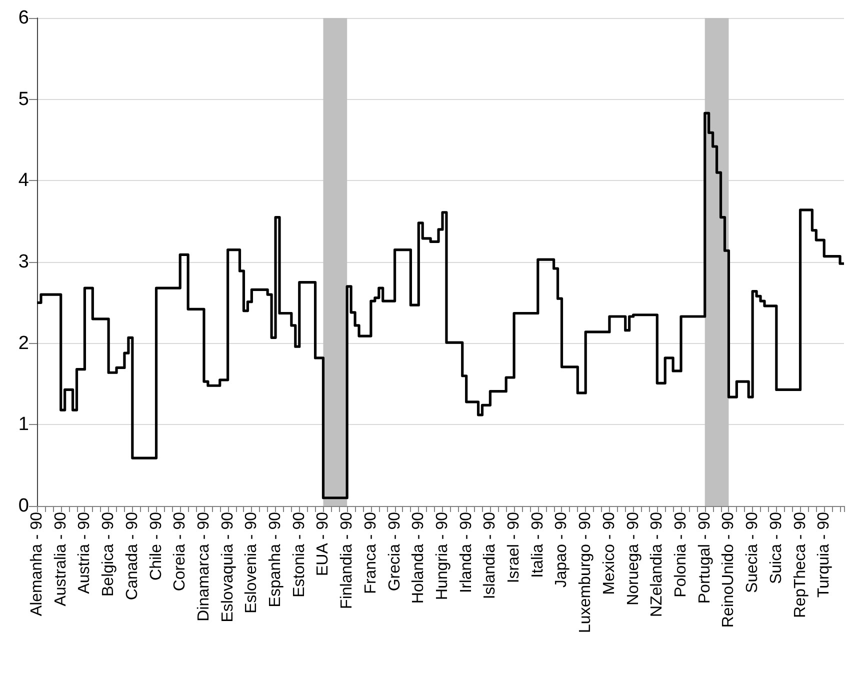 The width and height of the screenshot is (846, 688). What do you see at coordinates (347, 560) in the screenshot?
I see `x-tick-label: Finlandia - 90` at bounding box center [347, 560].